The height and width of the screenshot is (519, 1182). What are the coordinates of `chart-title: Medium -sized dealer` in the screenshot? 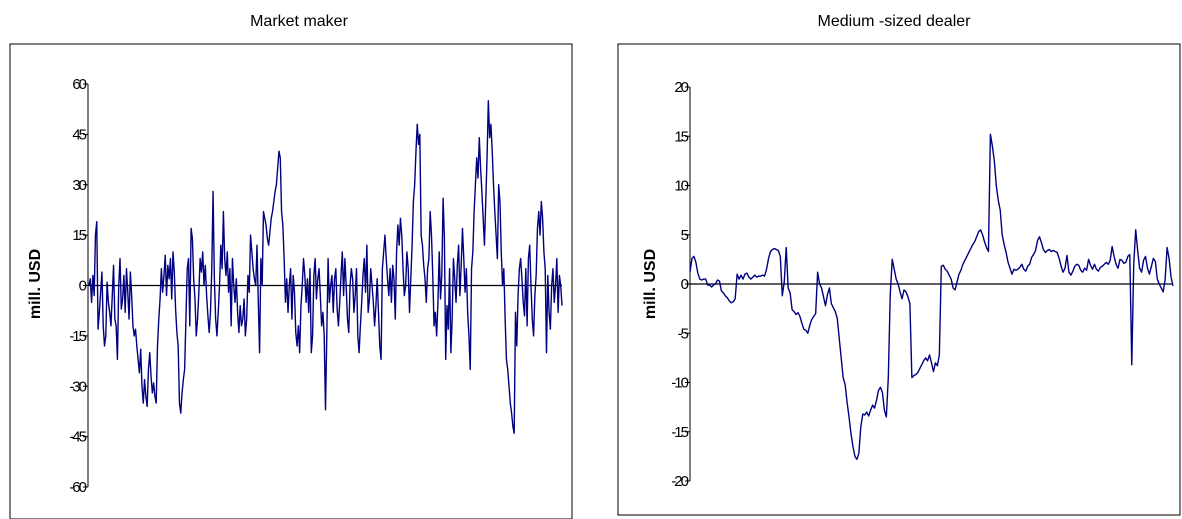 It's located at (895, 21).